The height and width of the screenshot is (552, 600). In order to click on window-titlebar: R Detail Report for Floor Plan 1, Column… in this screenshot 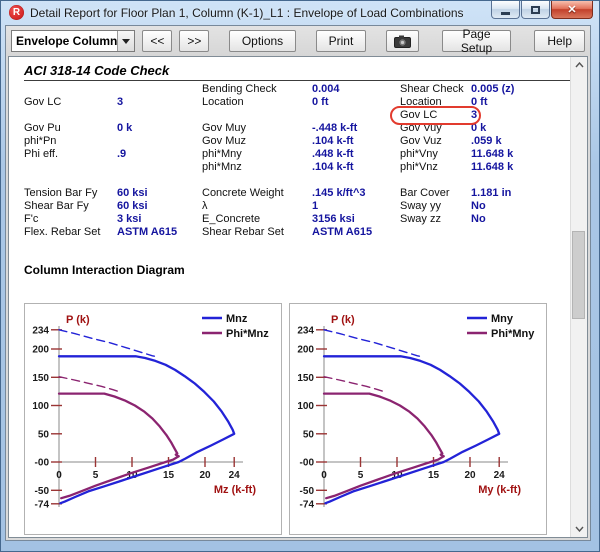, I will do `click(300, 13)`.